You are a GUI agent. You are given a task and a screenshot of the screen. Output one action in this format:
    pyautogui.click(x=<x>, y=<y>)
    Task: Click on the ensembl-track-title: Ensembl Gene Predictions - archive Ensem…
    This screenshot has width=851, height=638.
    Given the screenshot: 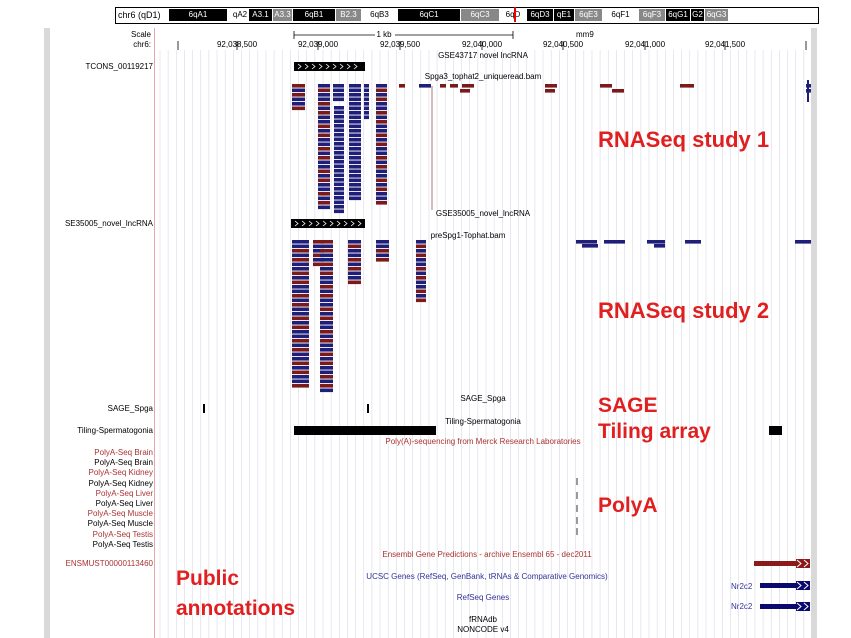 What is the action you would take?
    pyautogui.click(x=487, y=554)
    